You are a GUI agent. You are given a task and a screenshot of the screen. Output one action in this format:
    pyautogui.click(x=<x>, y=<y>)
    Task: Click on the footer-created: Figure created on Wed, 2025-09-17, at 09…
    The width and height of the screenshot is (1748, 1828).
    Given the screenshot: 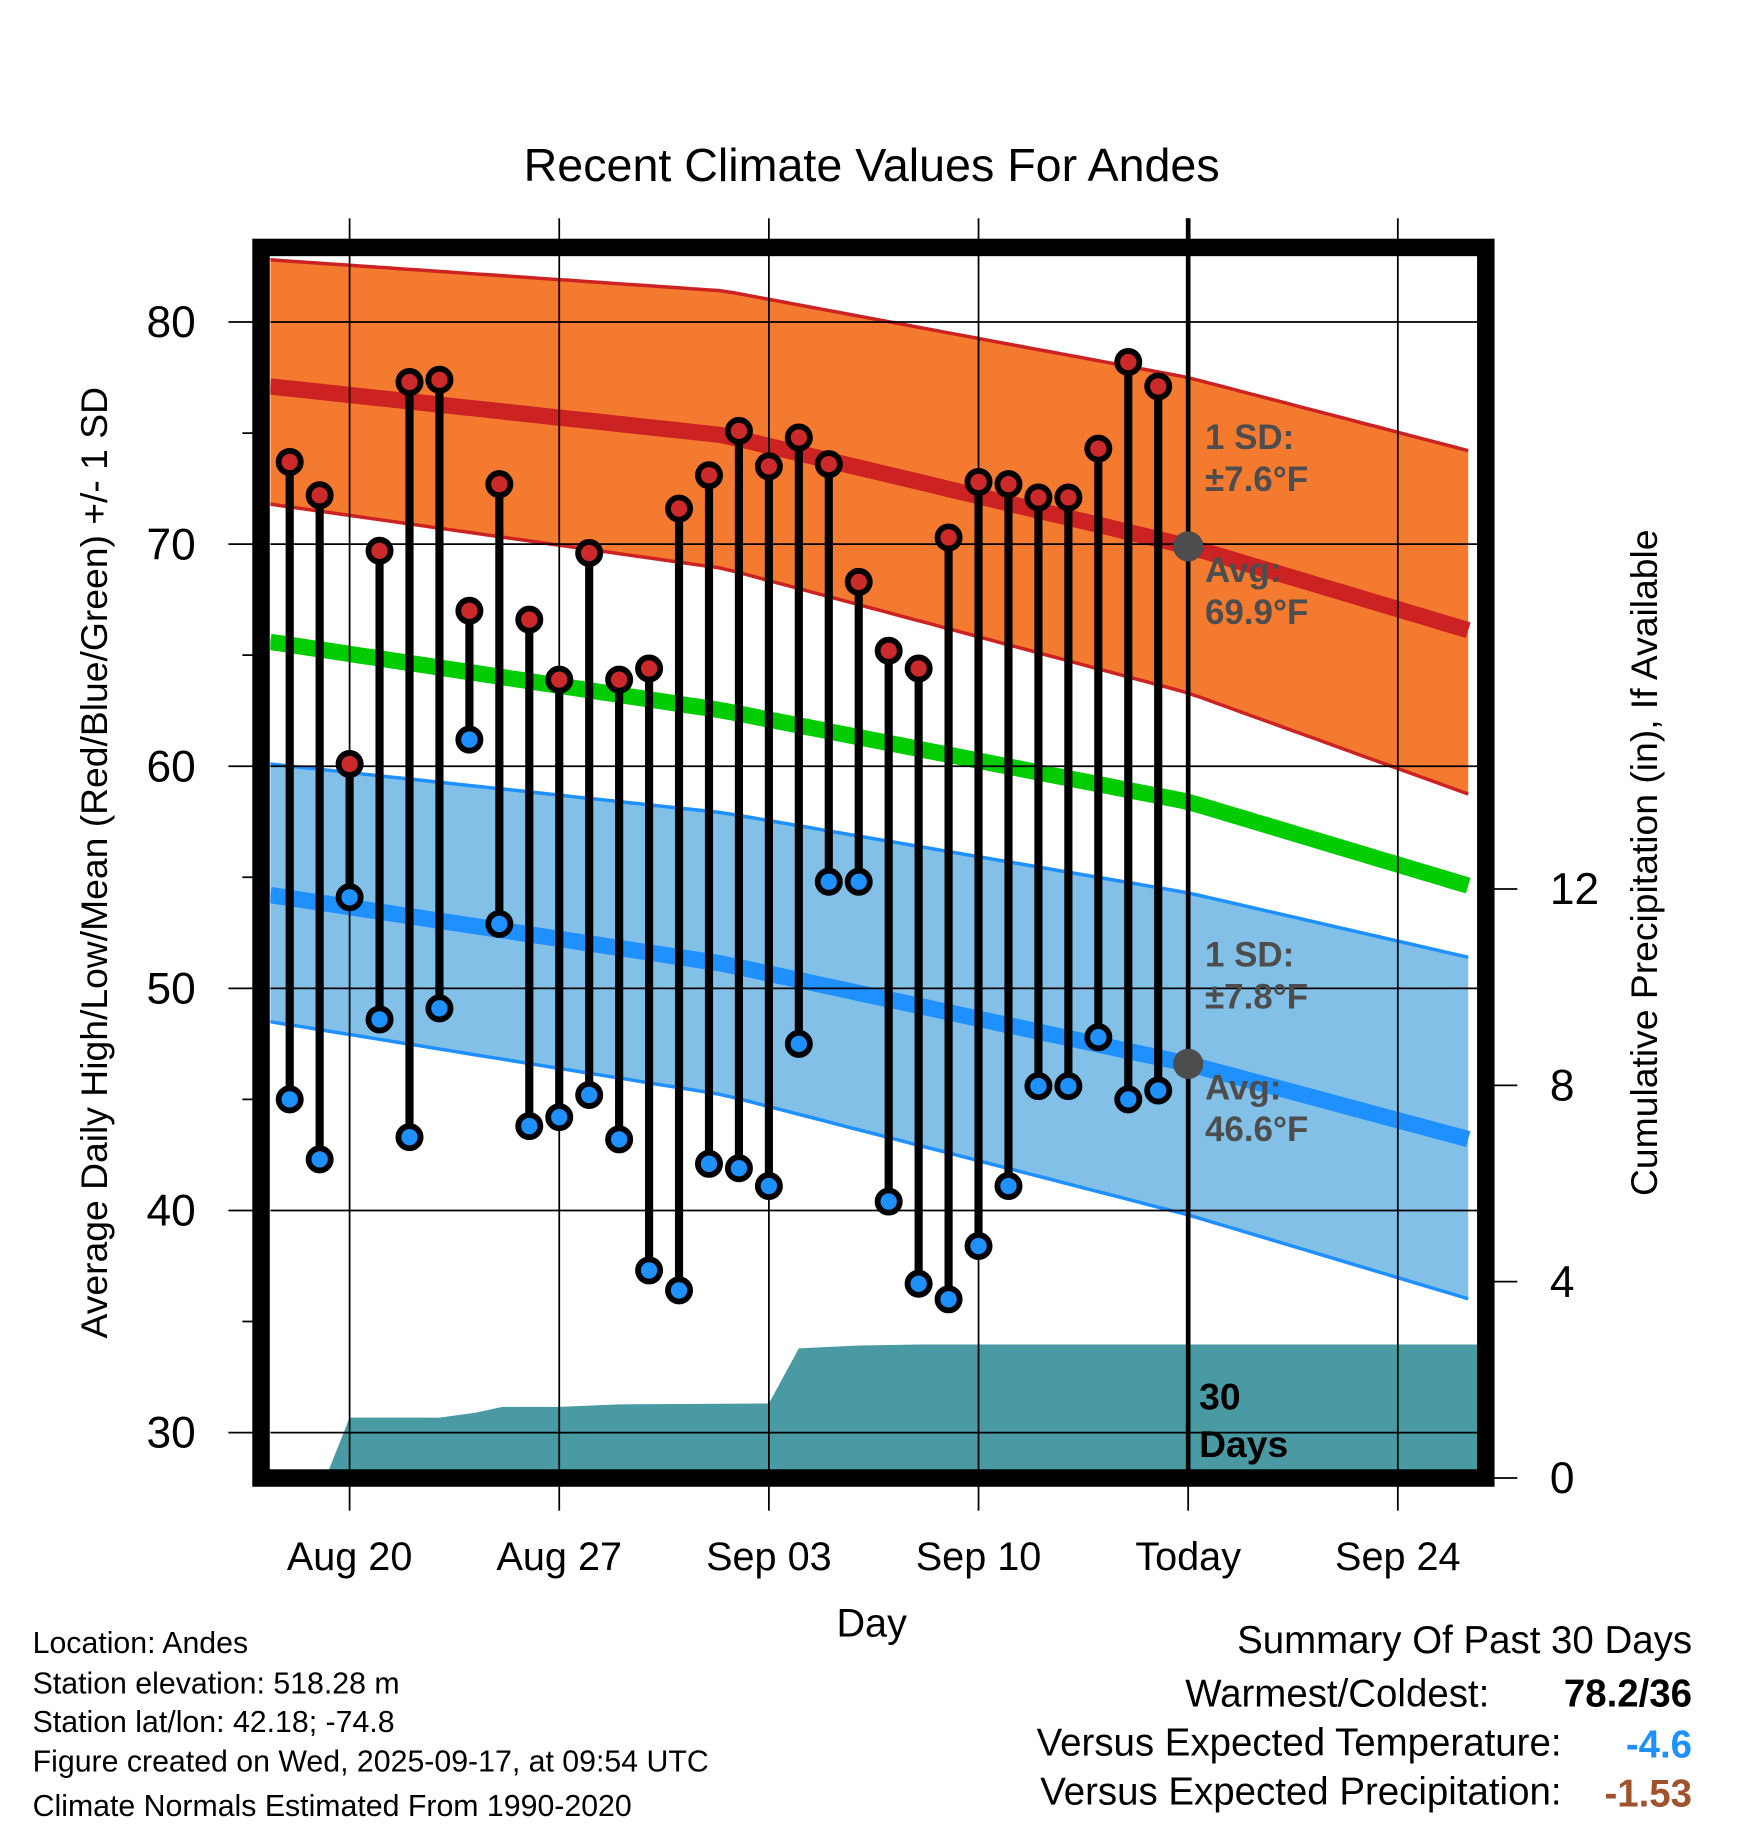 What is the action you would take?
    pyautogui.click(x=371, y=1762)
    